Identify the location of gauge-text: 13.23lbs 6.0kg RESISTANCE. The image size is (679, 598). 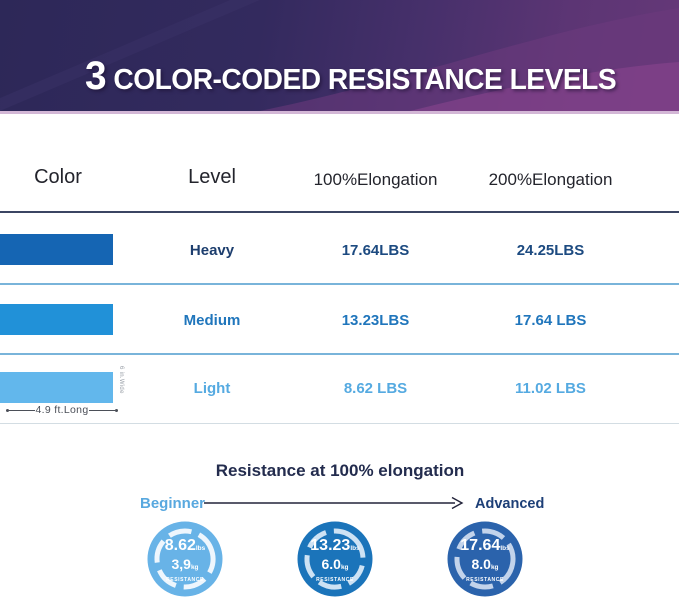
(335, 559).